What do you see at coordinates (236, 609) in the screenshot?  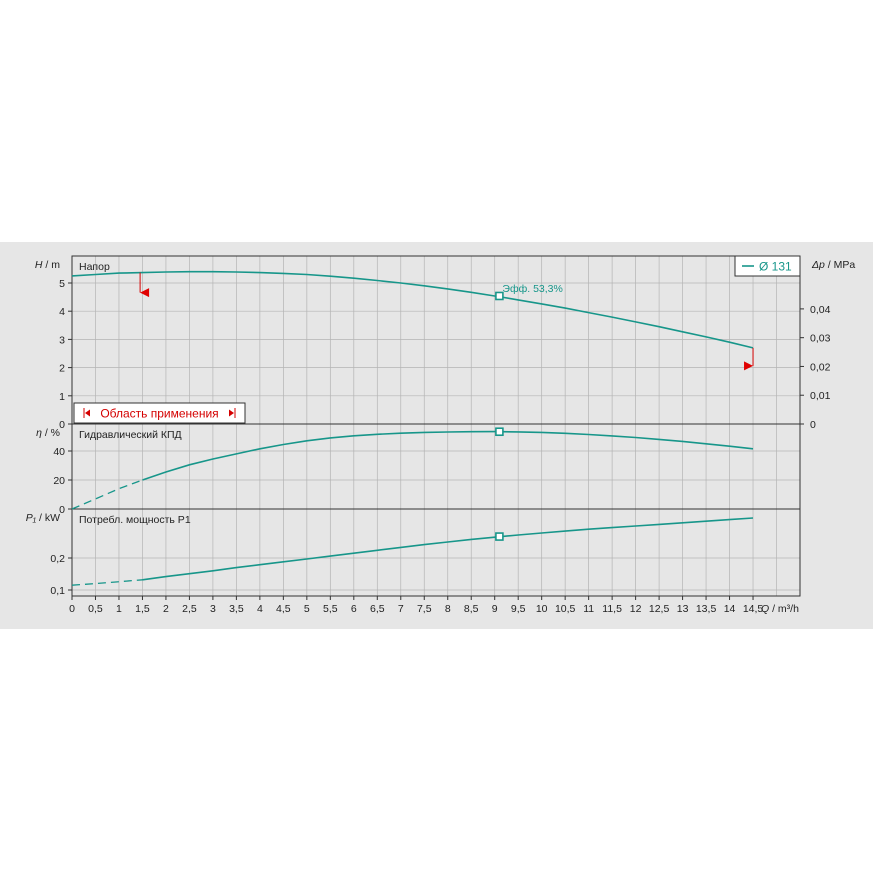 I see `x-tick-label: 3,5` at bounding box center [236, 609].